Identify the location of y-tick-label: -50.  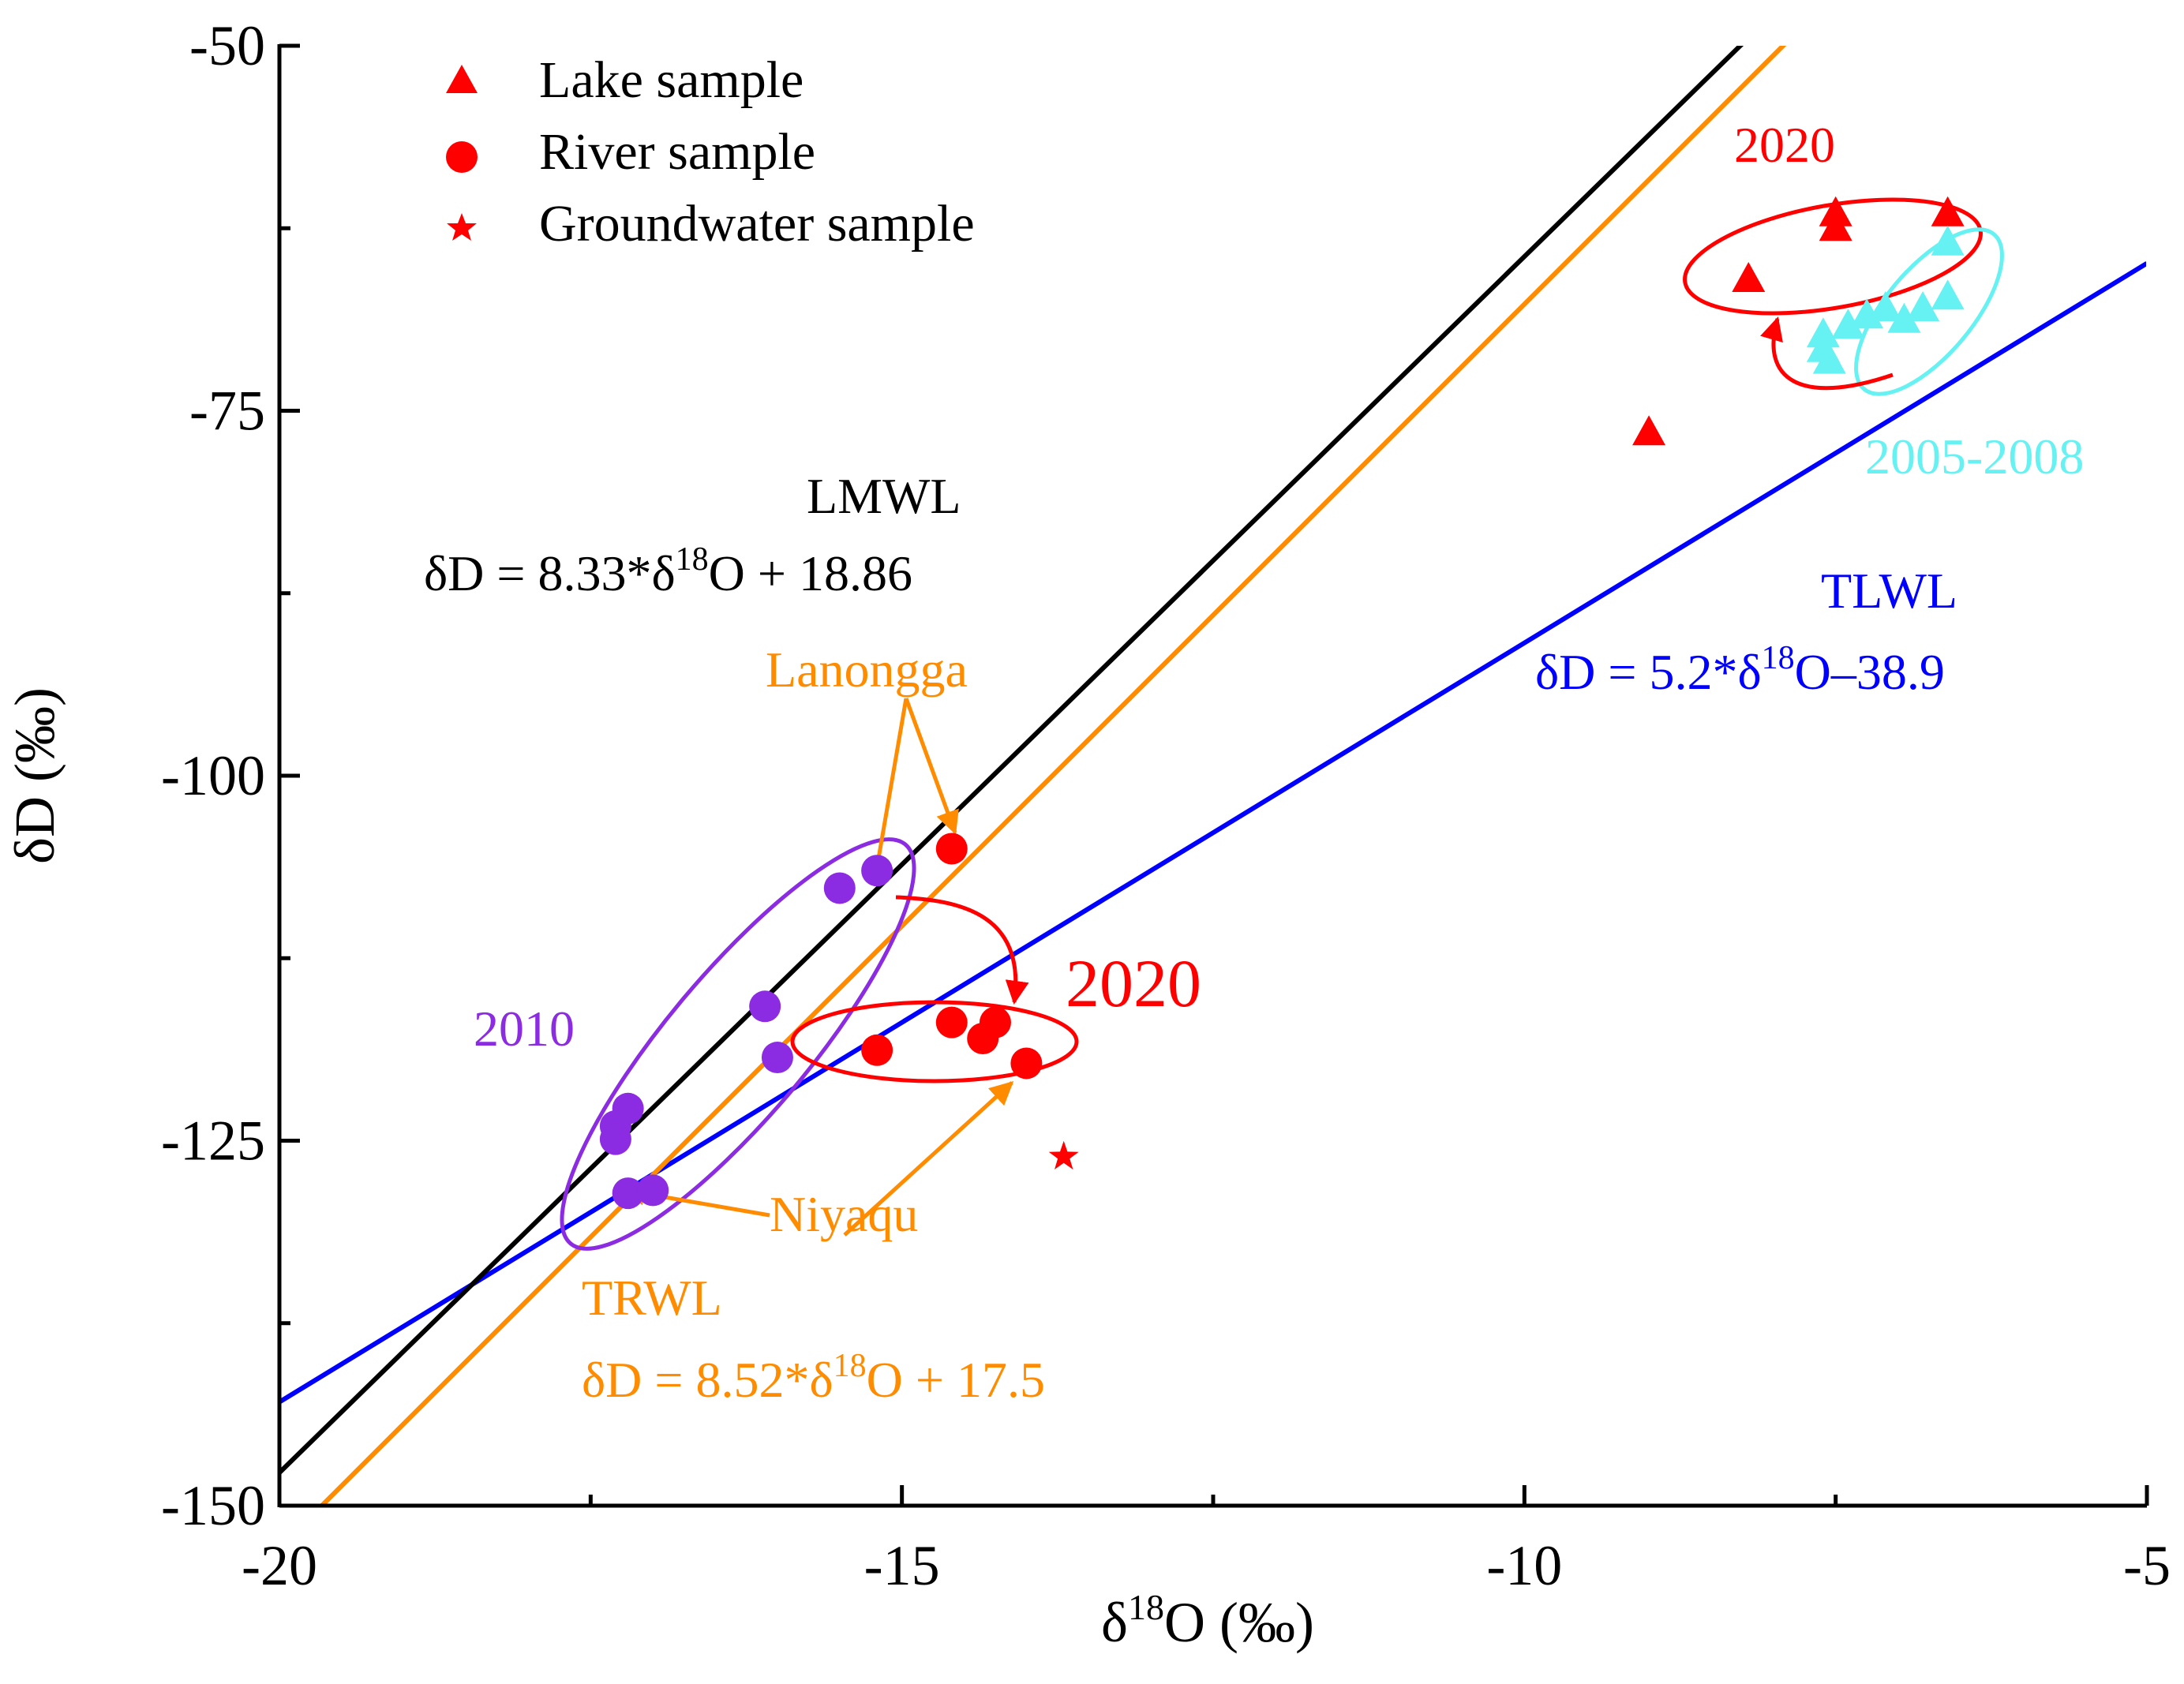
(227, 45).